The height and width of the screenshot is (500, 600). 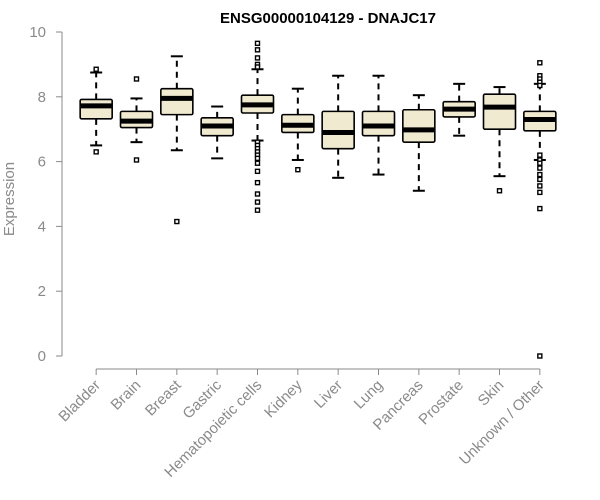 I want to click on x-tick-label: Breast, so click(x=163, y=397).